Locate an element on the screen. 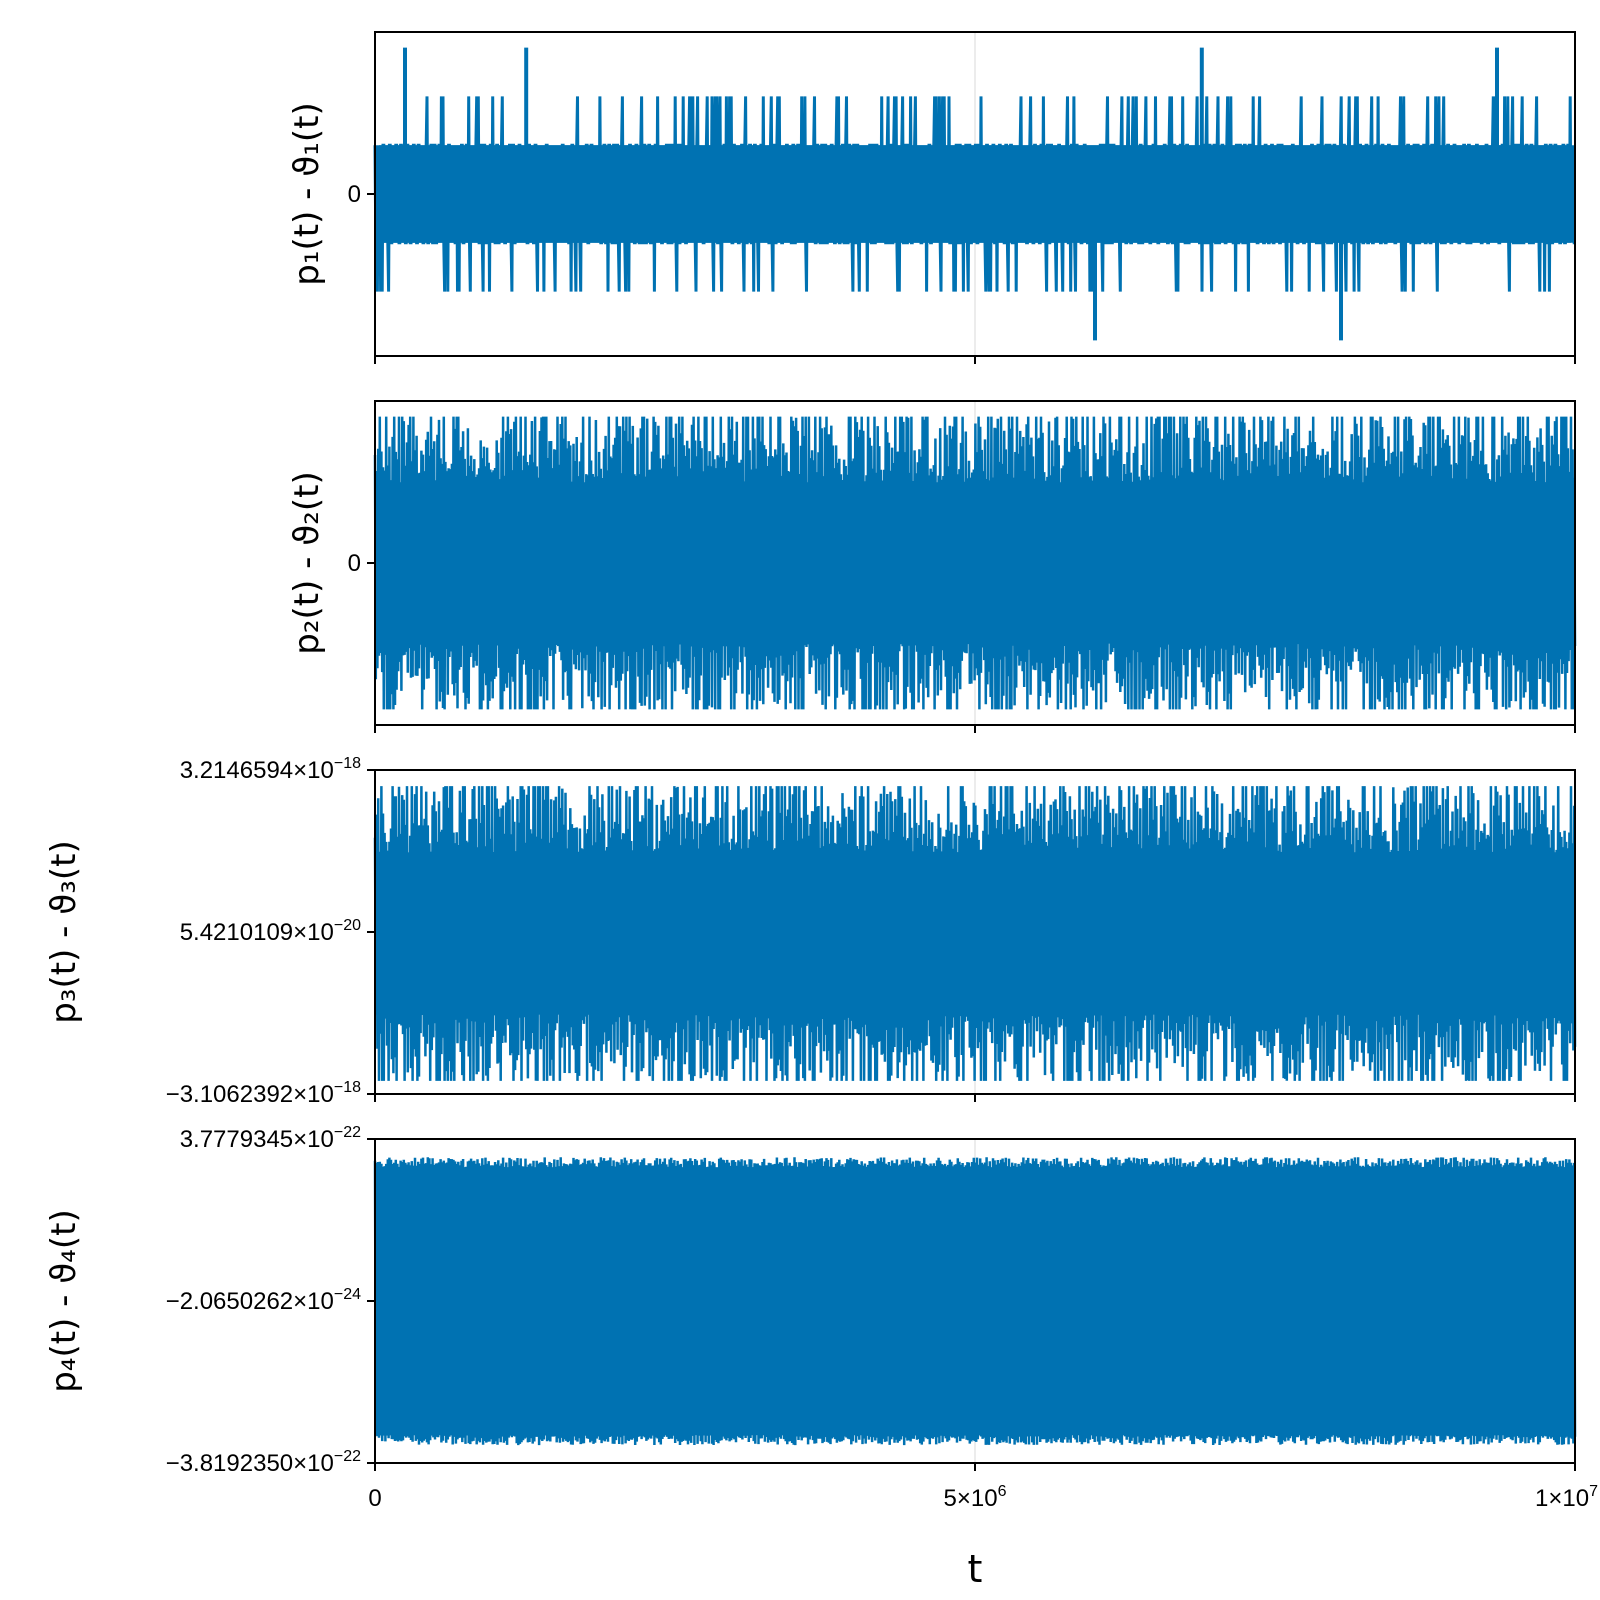 The image size is (1600, 1600). y-axis-title: p₂(t) - ϑ₂(t) is located at coordinates (307, 563).